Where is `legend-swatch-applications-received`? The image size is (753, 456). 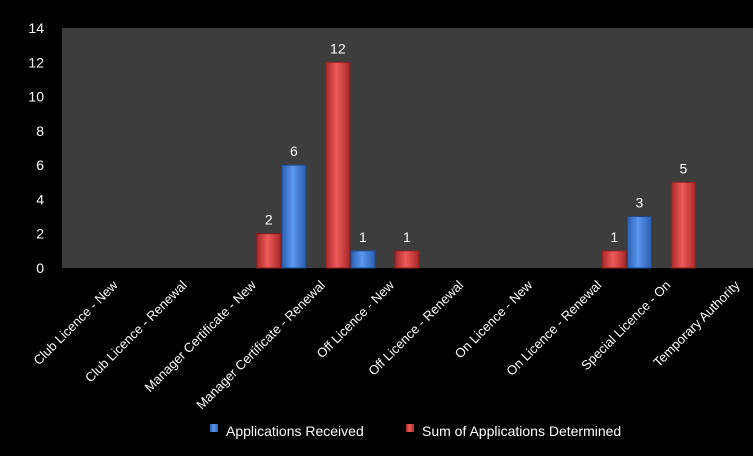 legend-swatch-applications-received is located at coordinates (214, 428).